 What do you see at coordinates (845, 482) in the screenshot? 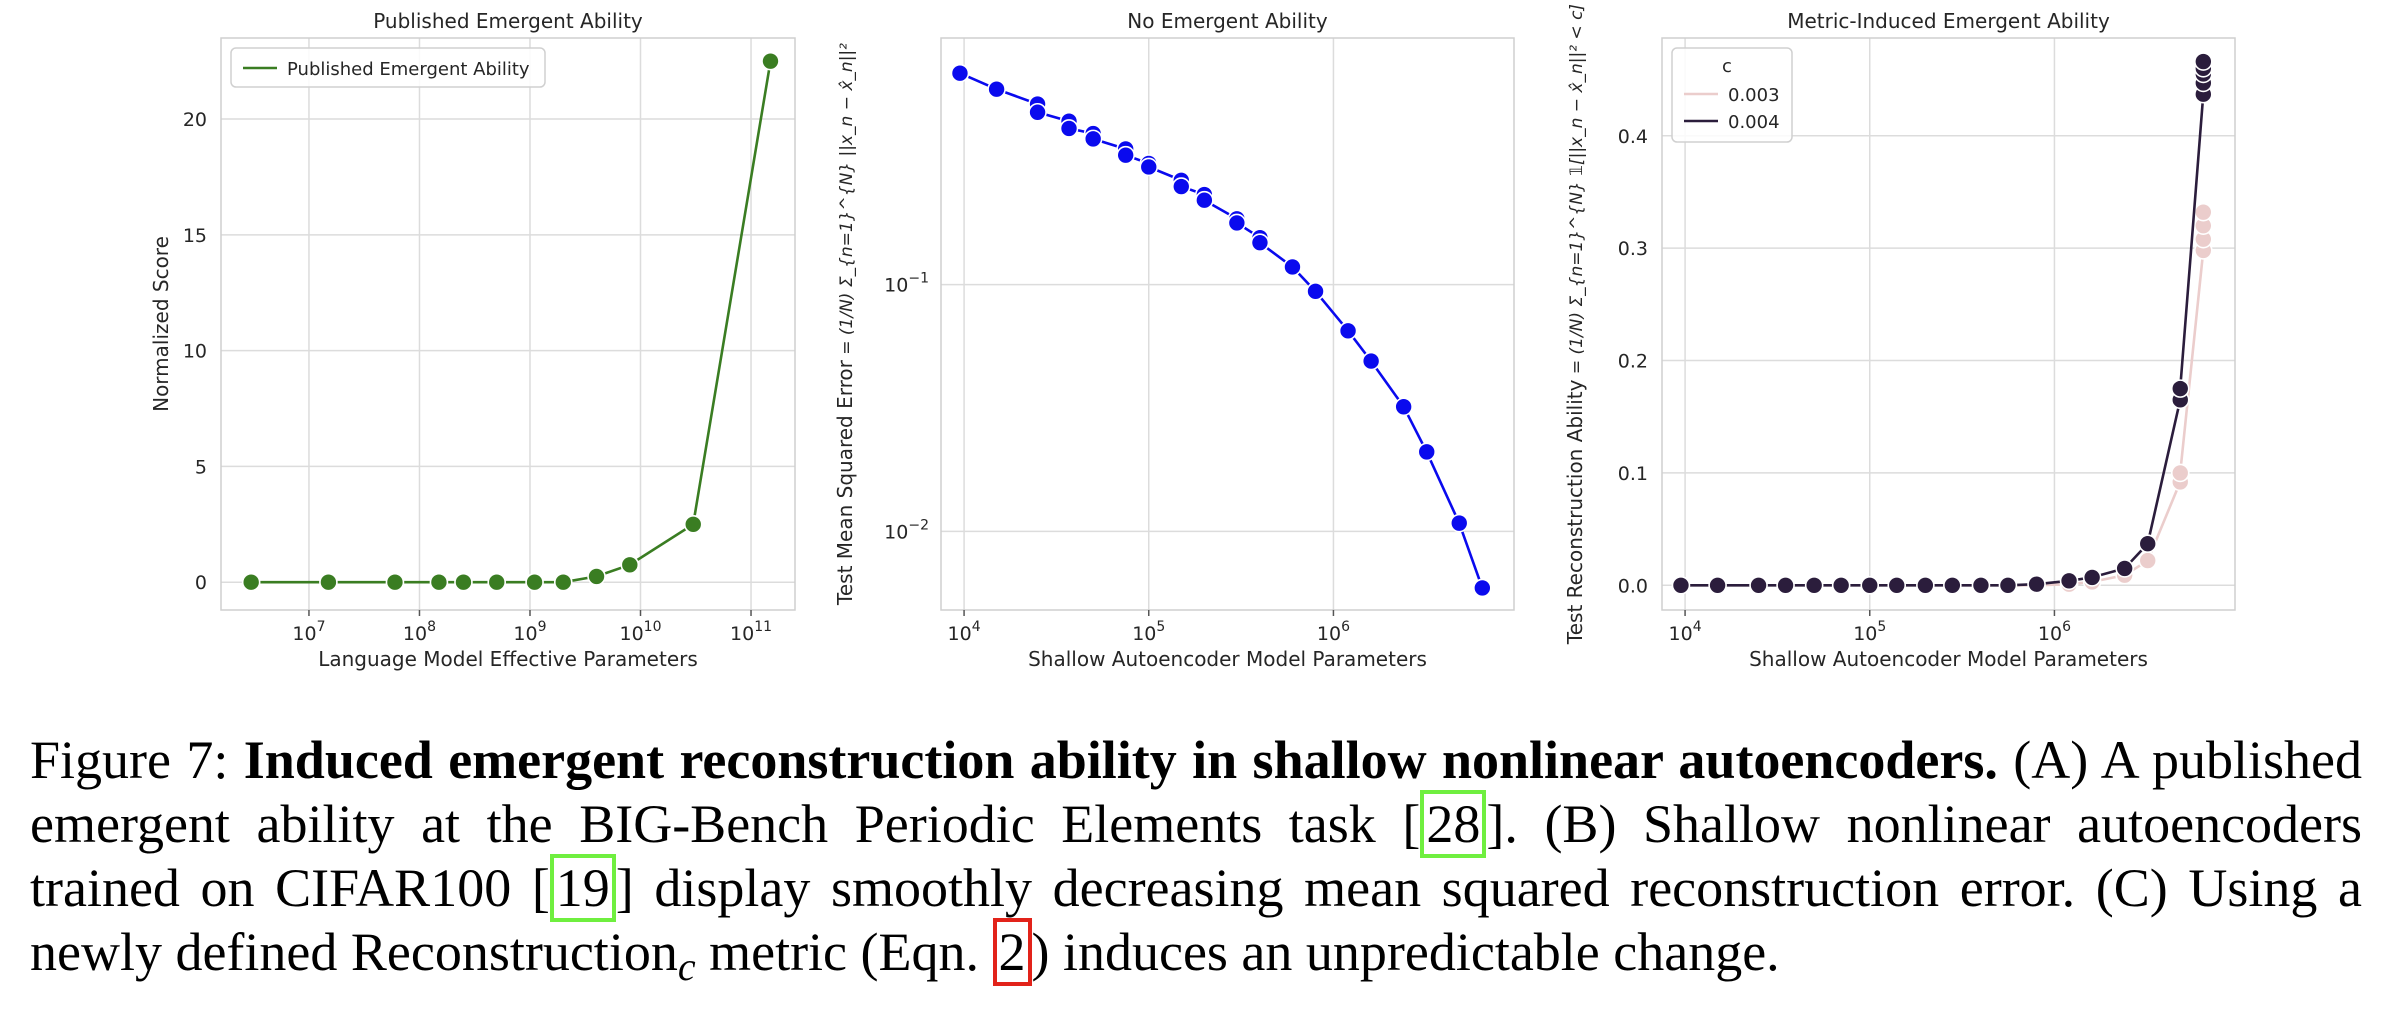
I see `y-axis-label-text: Test Mean Squared Error` at bounding box center [845, 482].